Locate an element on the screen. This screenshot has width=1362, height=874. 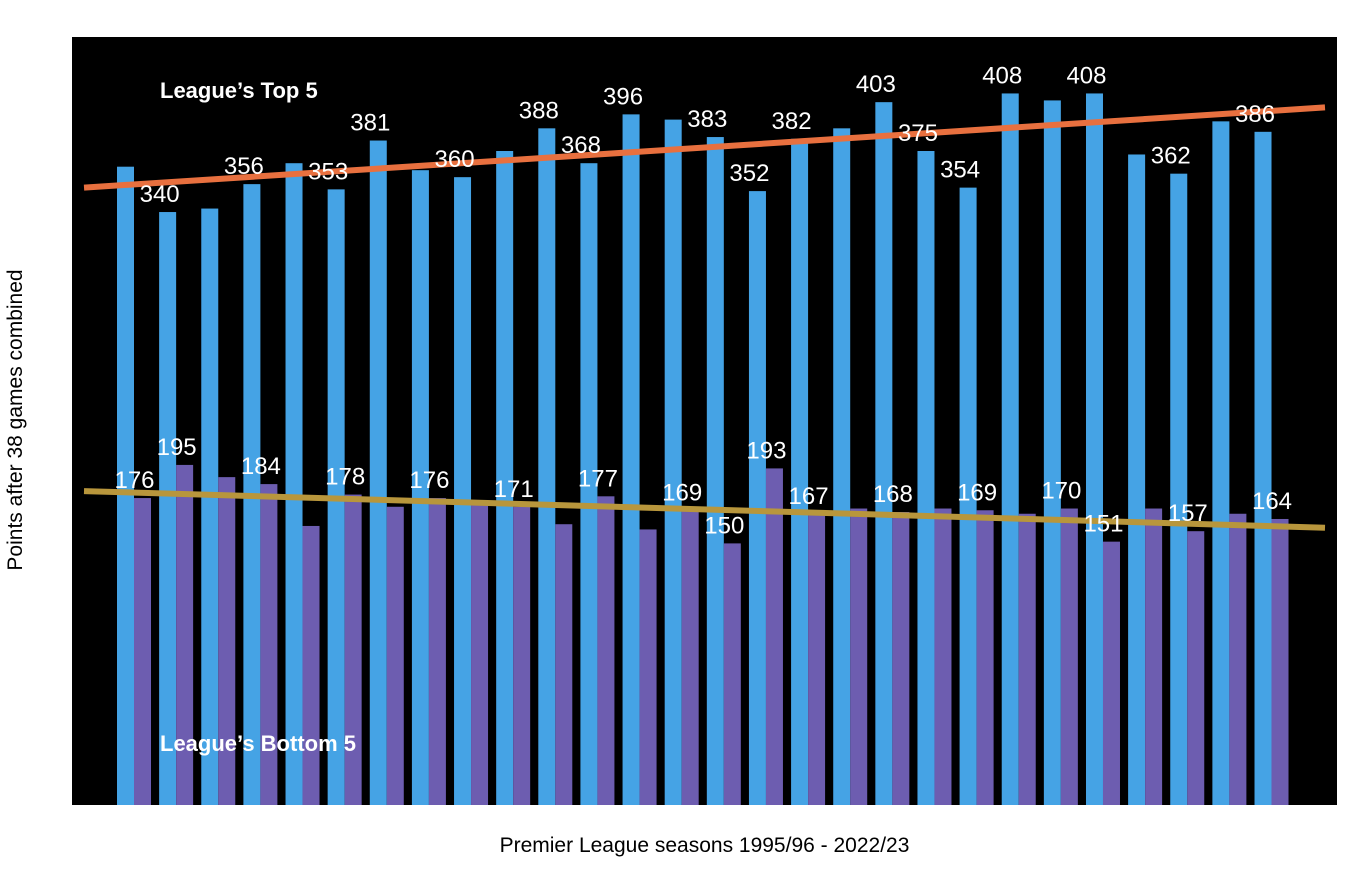
bottom5-value-label-21: 169 is located at coordinates (977, 492).